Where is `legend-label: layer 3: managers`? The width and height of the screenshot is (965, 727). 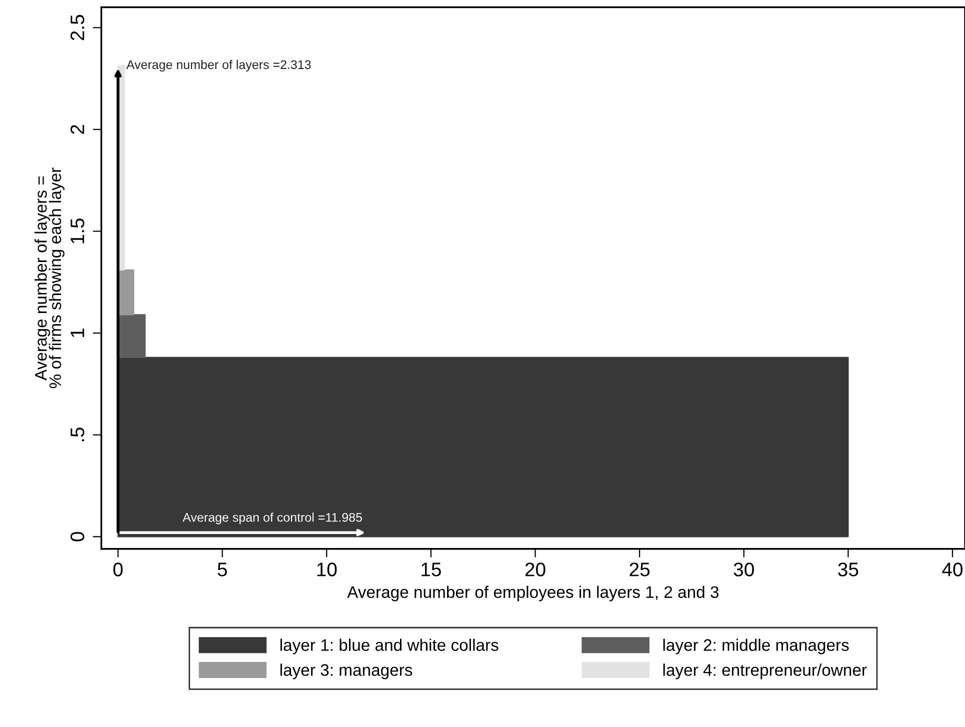
legend-label: layer 3: managers is located at coordinates (346, 672).